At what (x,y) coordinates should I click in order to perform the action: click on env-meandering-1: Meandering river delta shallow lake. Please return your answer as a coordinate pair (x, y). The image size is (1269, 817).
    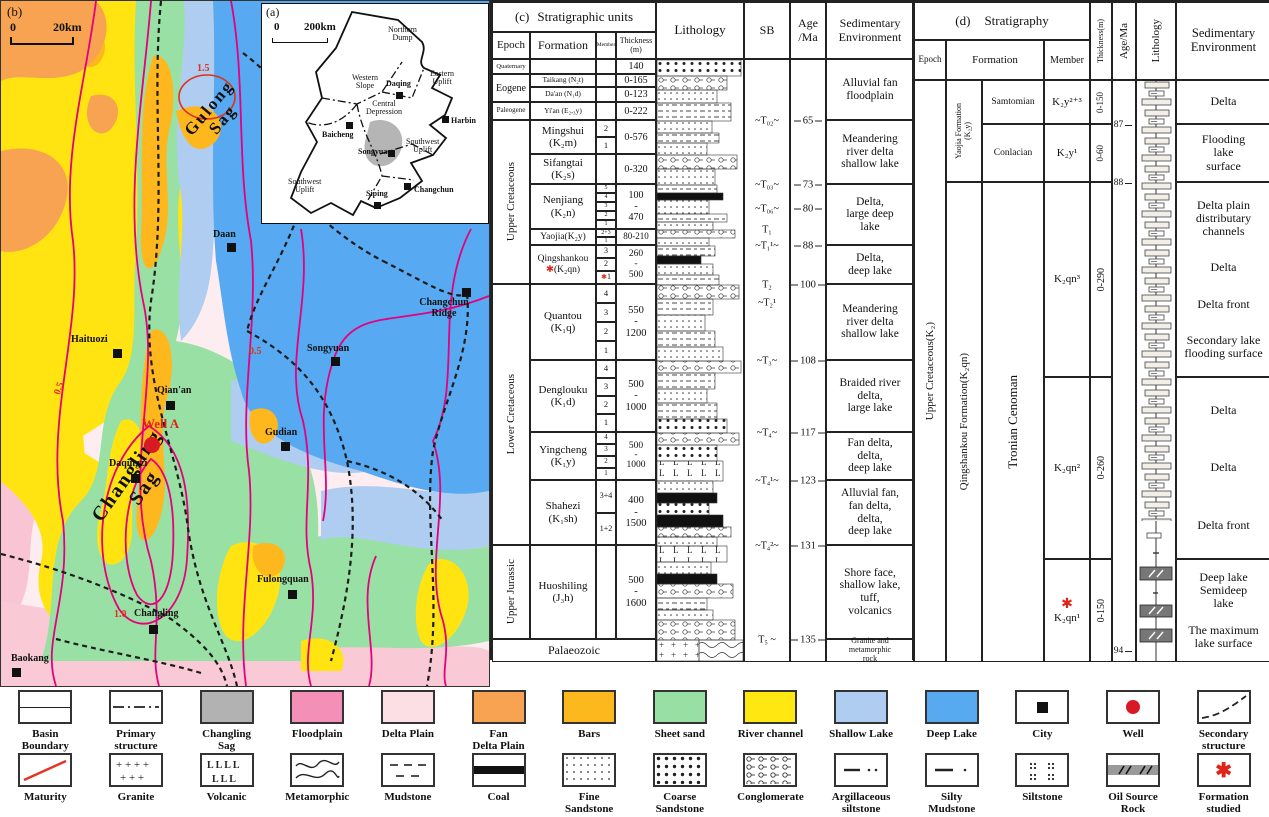
    Looking at the image, I should click on (870, 152).